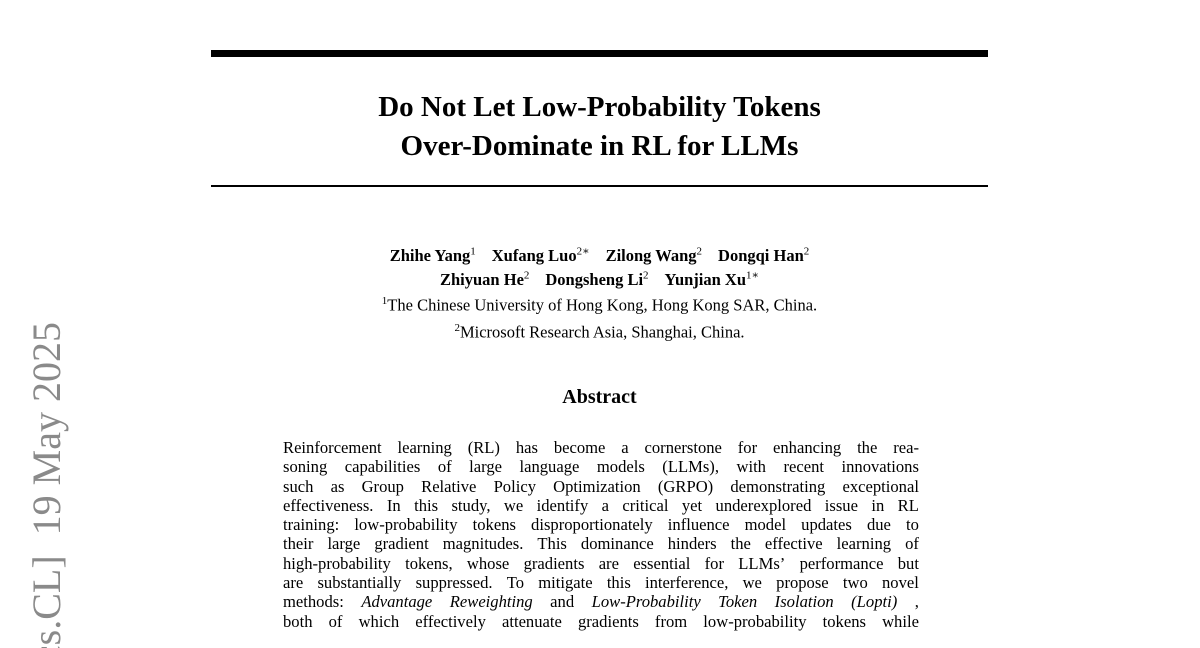  I want to click on author: Xufang Luo2∗, so click(540, 255).